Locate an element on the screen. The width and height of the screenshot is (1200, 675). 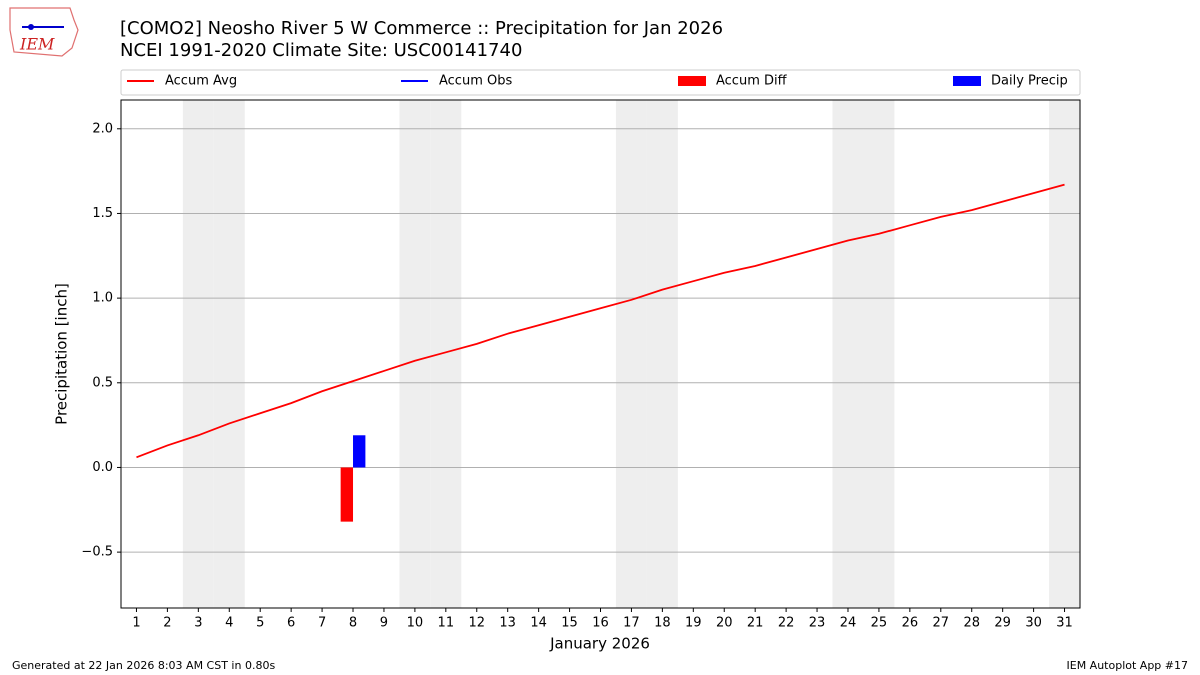
x-tick-label: 23 is located at coordinates (817, 623).